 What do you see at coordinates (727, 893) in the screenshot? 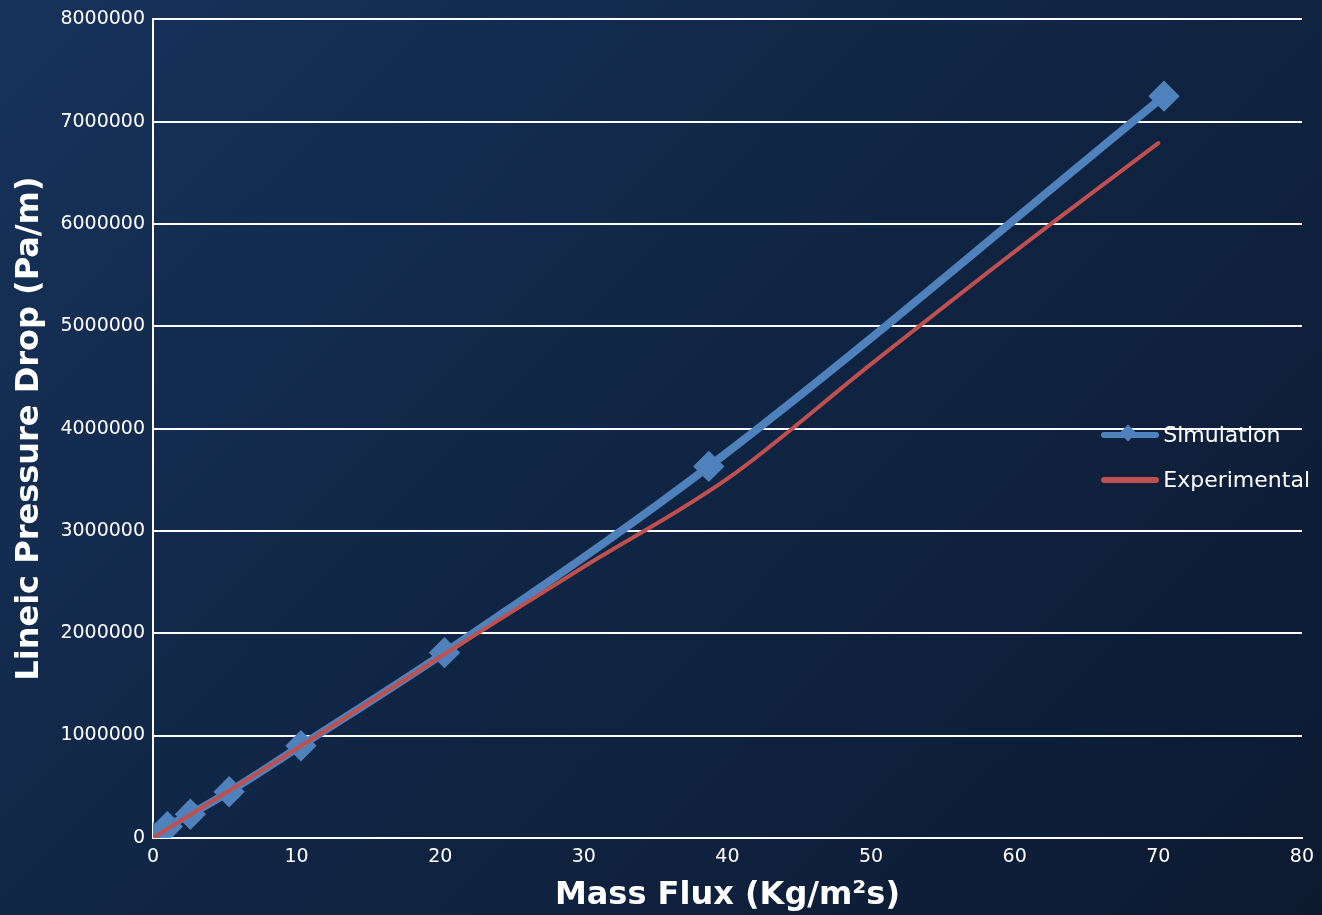
I see `x-axis-title: Mass Flux (Kg/m²s)` at bounding box center [727, 893].